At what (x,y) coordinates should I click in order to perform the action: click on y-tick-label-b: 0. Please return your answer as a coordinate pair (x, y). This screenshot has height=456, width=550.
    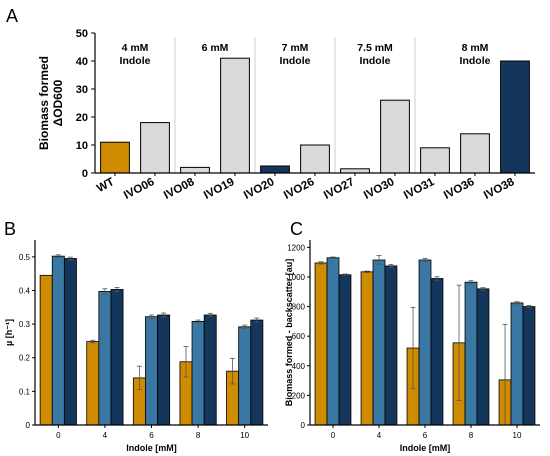
    Looking at the image, I should click on (28, 425).